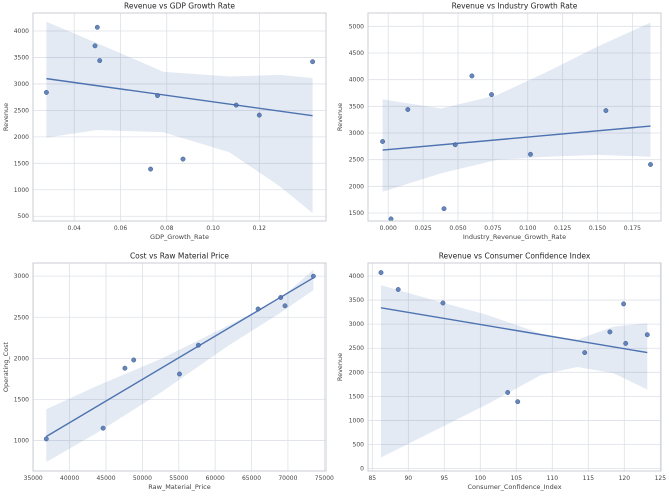 This screenshot has width=669, height=500. I want to click on x-axis-title: GDP_Growth_Rate, so click(179, 237).